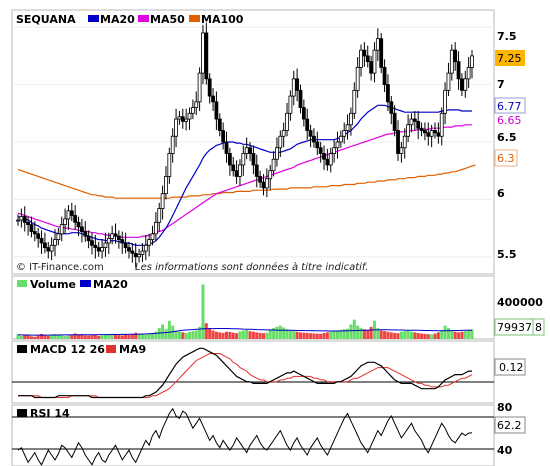 The height and width of the screenshot is (466, 550). I want to click on volume-panel: Volume MA20 400000 79937 8, so click(278, 307).